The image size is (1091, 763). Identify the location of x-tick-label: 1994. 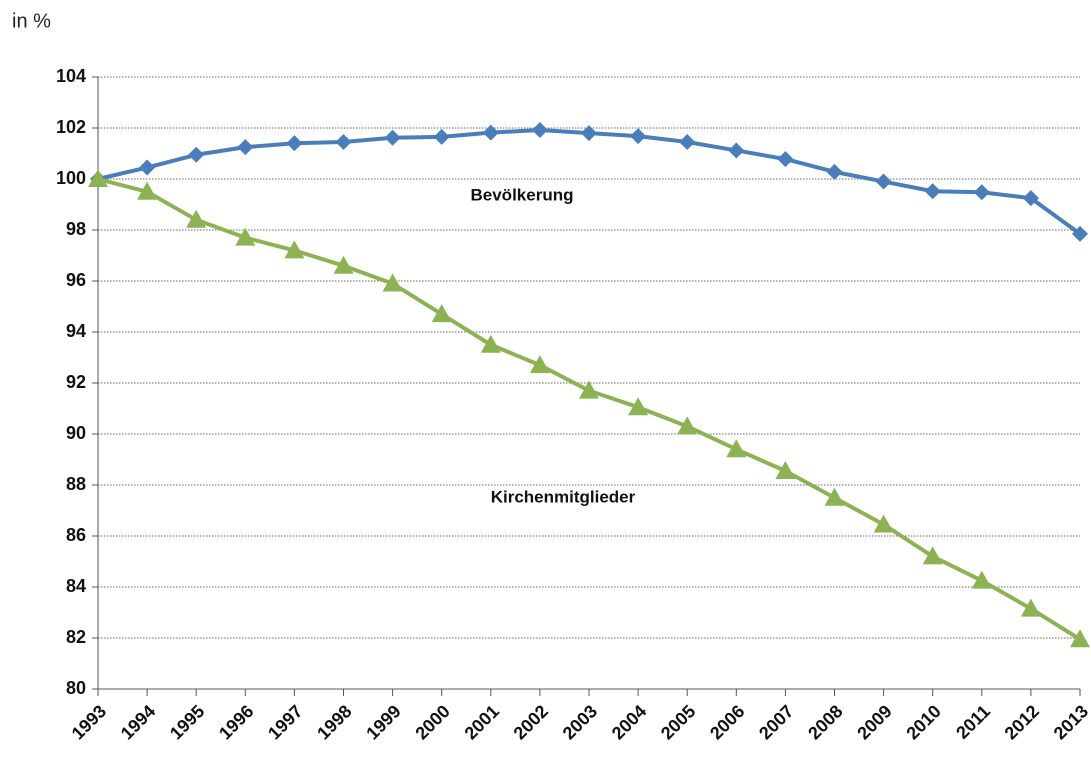
(138, 722).